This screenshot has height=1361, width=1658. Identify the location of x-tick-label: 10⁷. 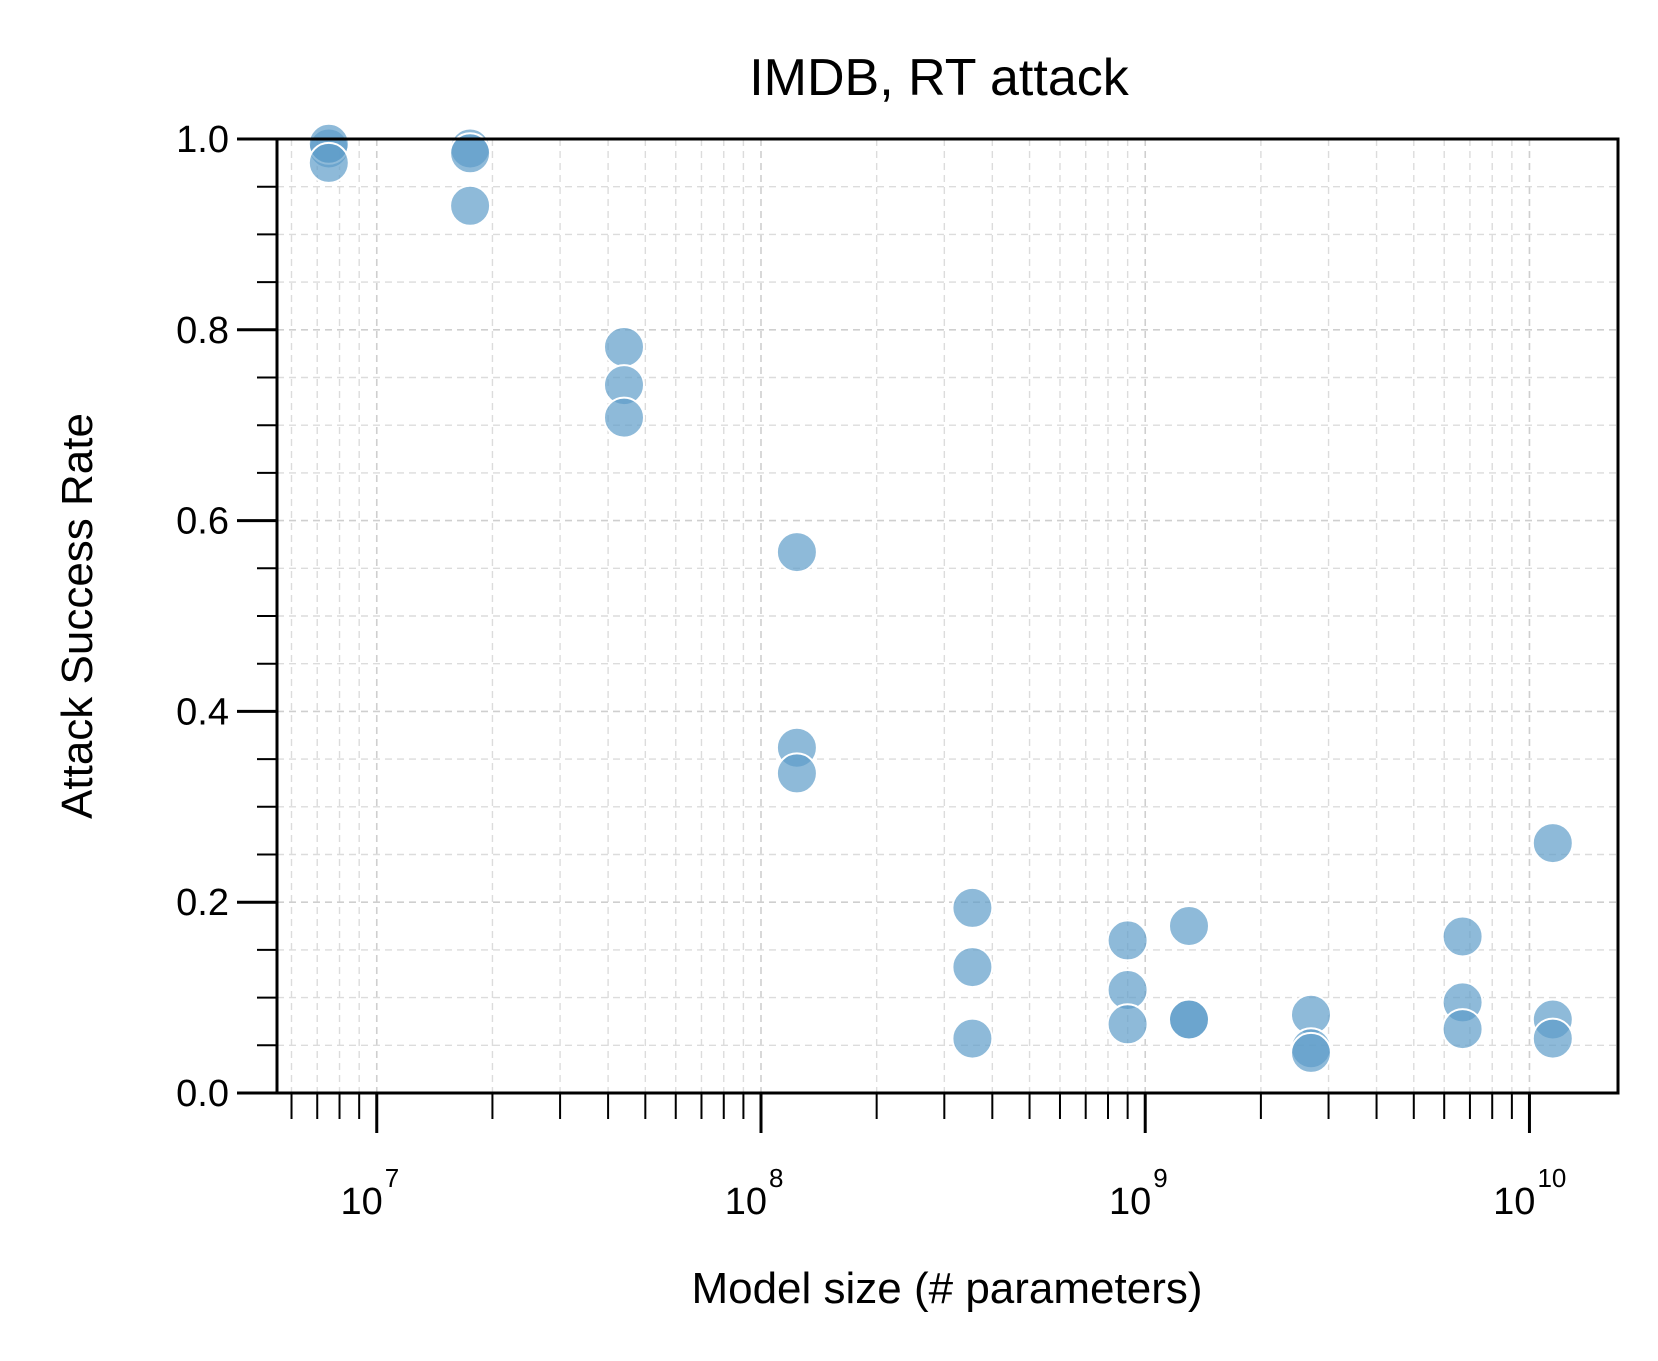
(369, 1193).